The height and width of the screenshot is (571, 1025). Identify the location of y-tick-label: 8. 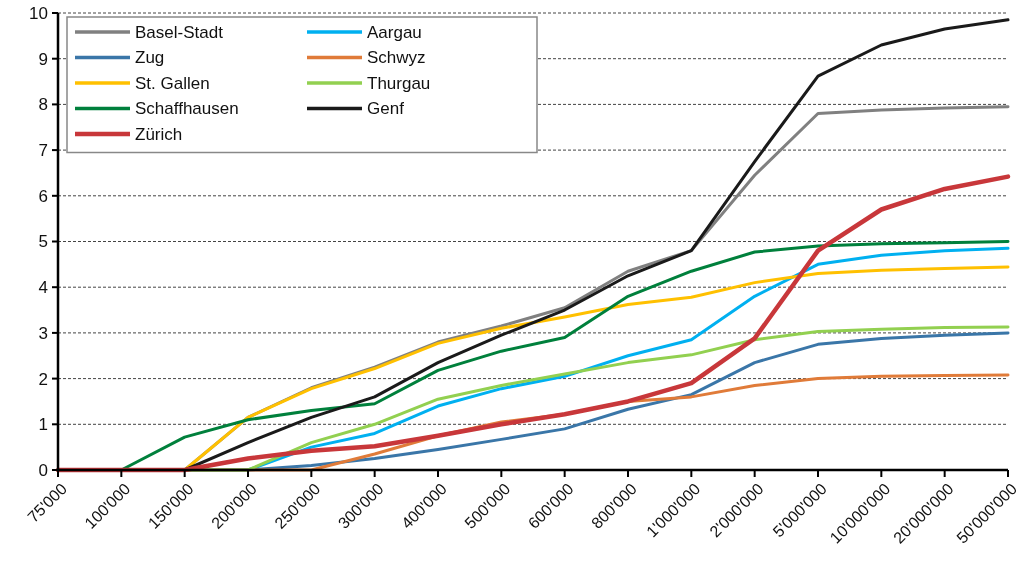
(43, 105).